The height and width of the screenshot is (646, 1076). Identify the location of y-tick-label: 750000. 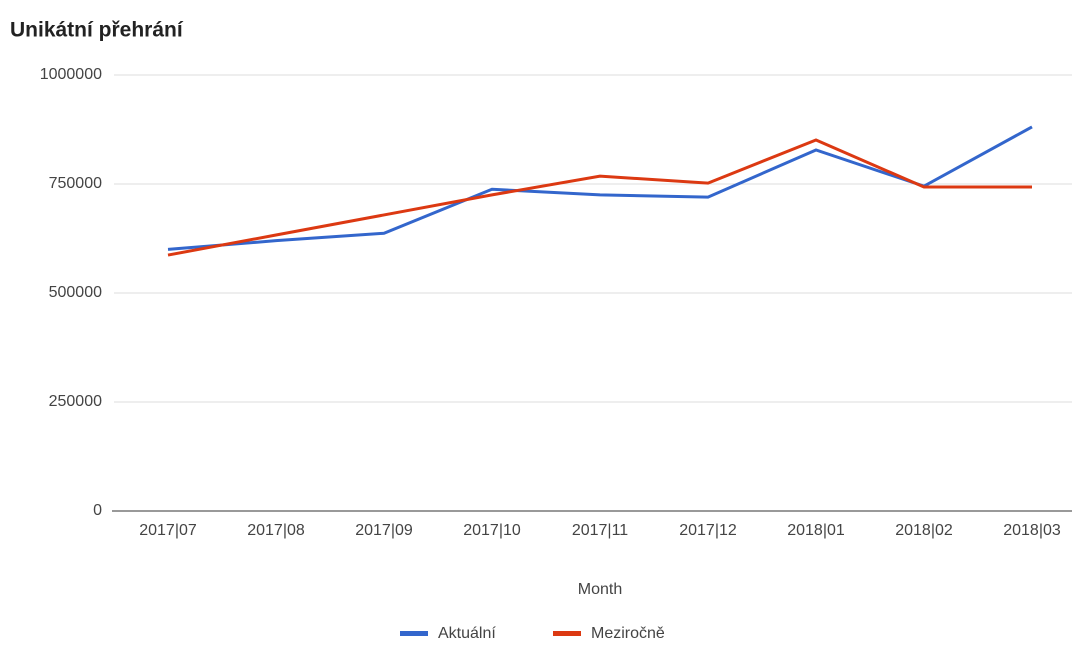
(75, 183).